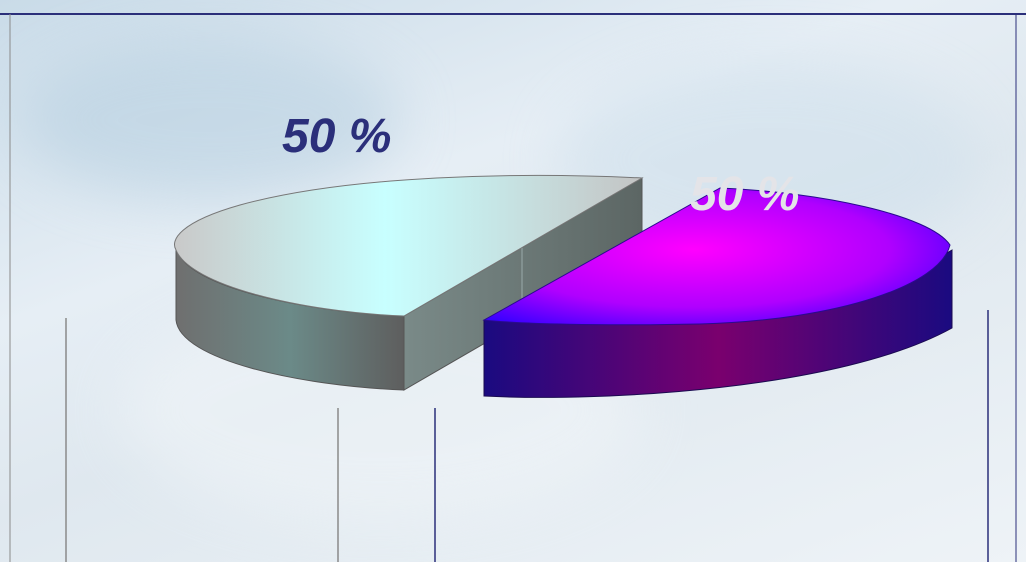 Image resolution: width=1026 pixels, height=562 pixels. What do you see at coordinates (336, 136) in the screenshot?
I see `slice-1-label: 50 %` at bounding box center [336, 136].